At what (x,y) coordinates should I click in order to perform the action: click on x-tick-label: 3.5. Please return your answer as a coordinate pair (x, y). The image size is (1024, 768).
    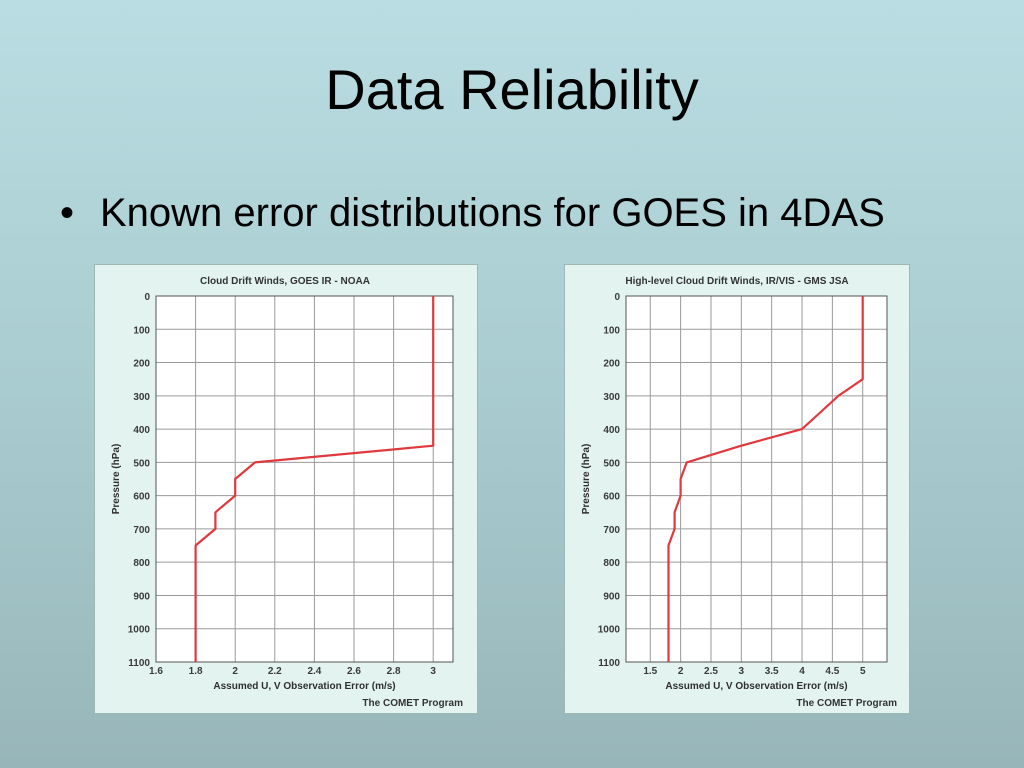
    Looking at the image, I should click on (772, 671).